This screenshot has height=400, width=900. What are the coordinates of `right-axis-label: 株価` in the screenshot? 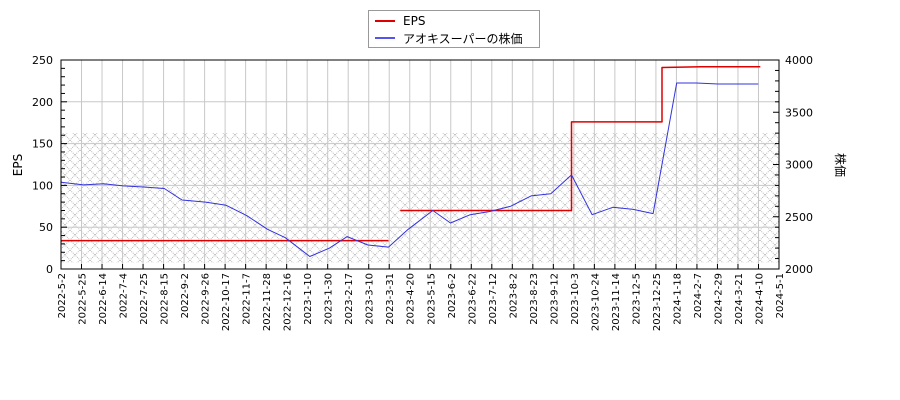 It's located at (840, 165).